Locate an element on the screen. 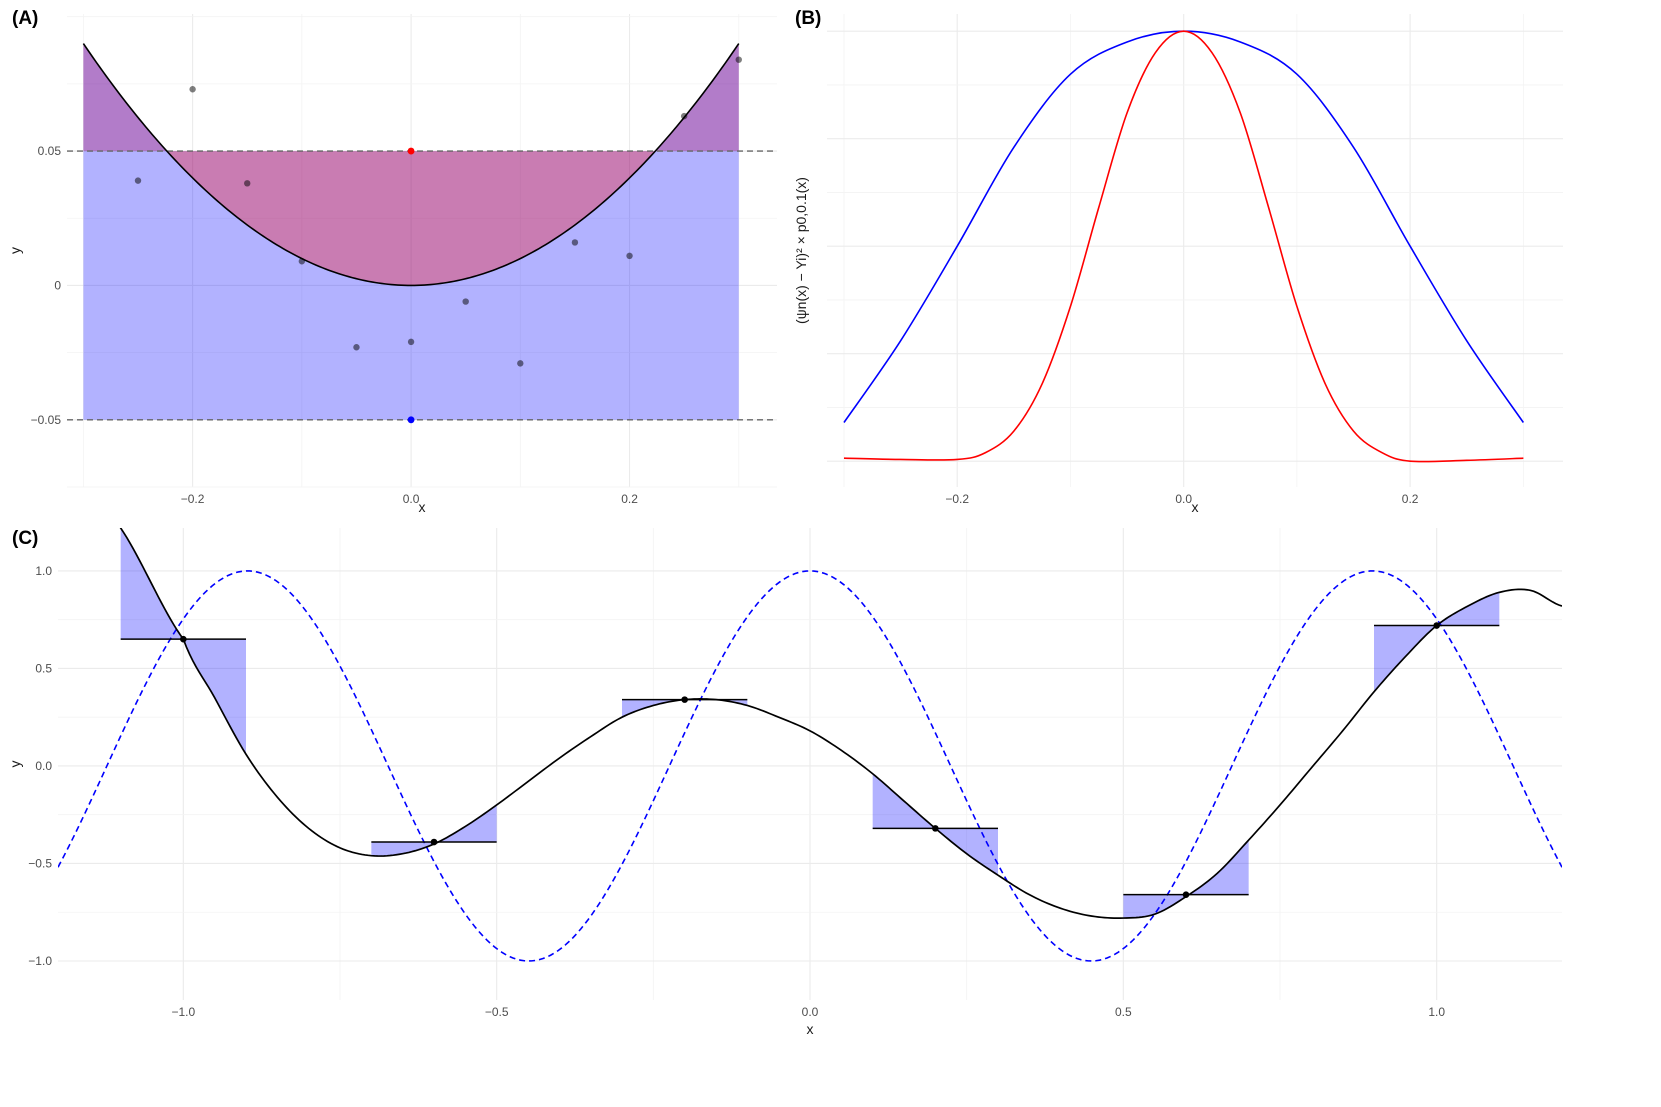 The image size is (1661, 1107). y-tick-labels: −1.0 −0.5 0.0 0.5 1.0 is located at coordinates (40, 766).